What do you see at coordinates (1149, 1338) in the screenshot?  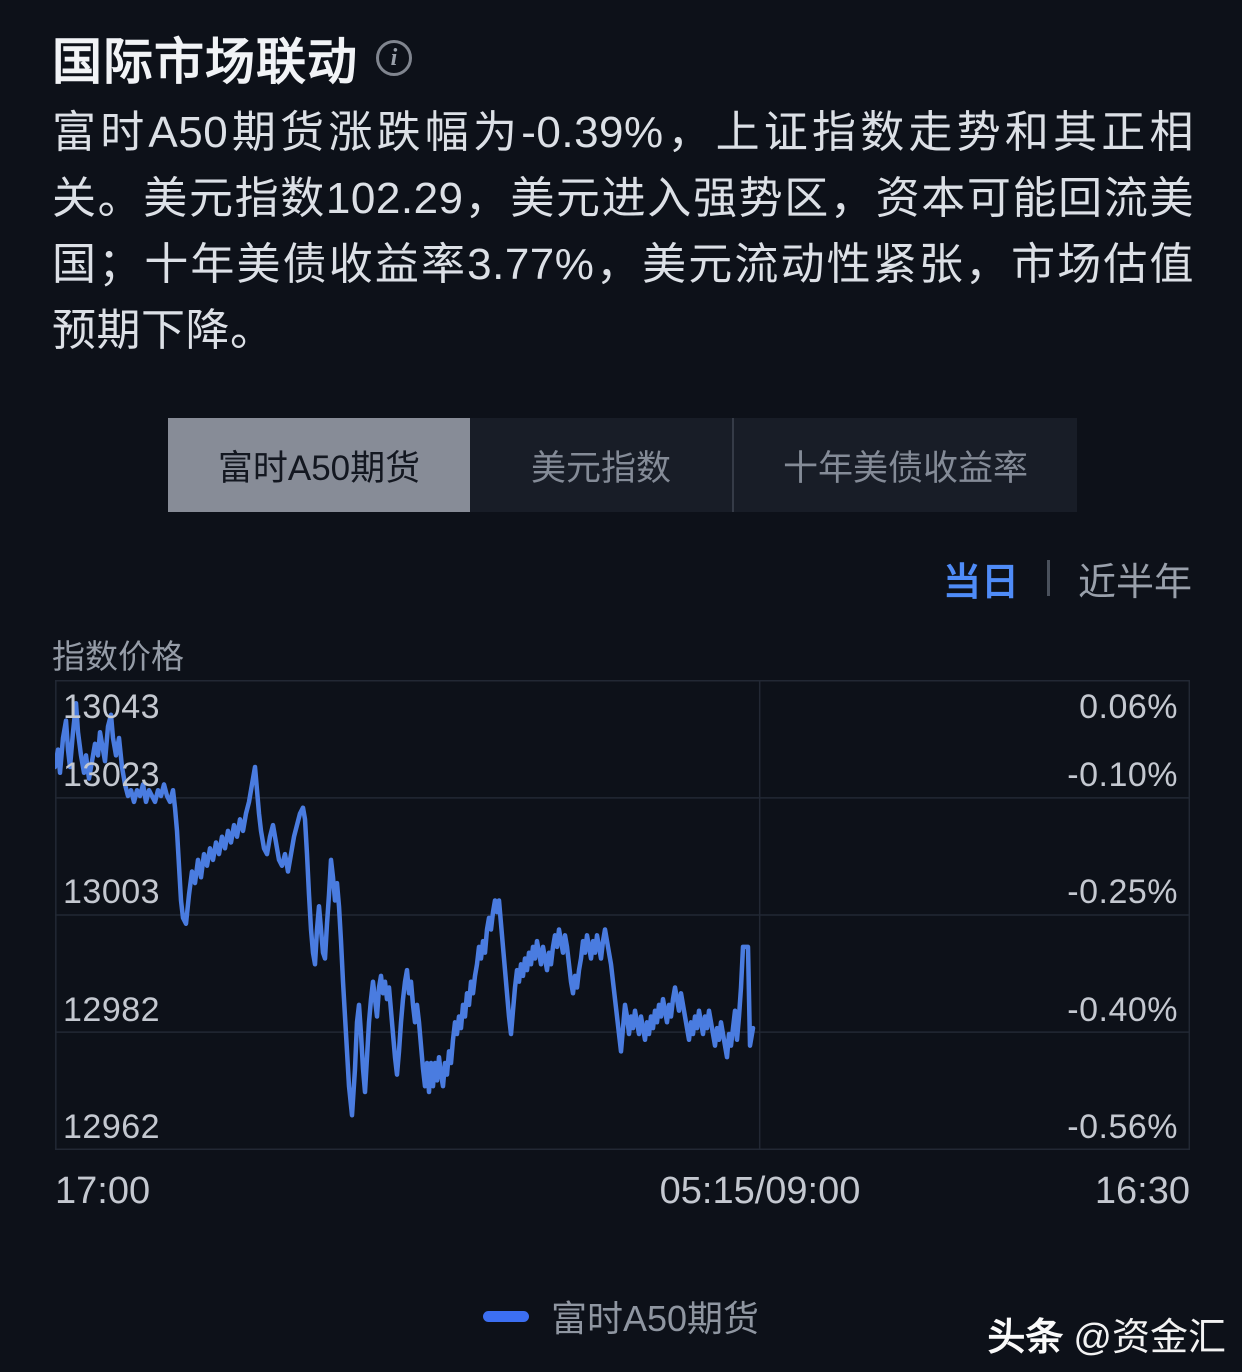 I see `watermark-handle: @资金汇` at bounding box center [1149, 1338].